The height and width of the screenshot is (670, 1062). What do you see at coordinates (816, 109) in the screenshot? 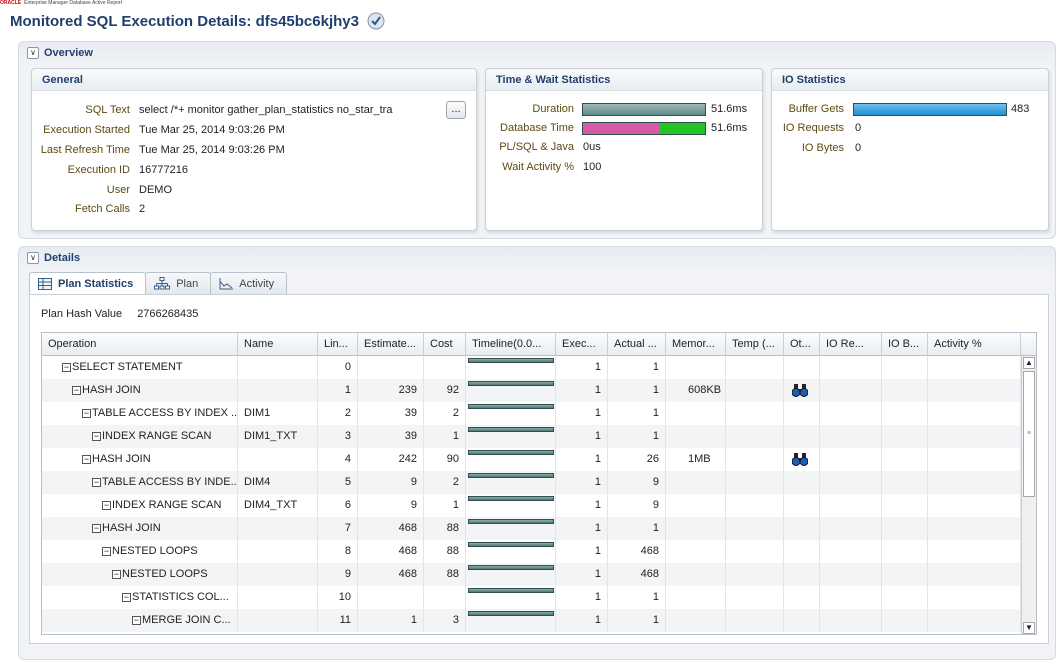
I see `buffer-gets-label: Buffer Gets` at bounding box center [816, 109].